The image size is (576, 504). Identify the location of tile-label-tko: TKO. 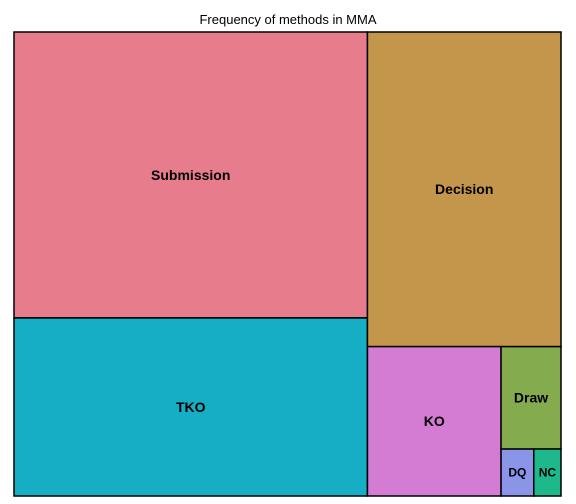
(191, 407).